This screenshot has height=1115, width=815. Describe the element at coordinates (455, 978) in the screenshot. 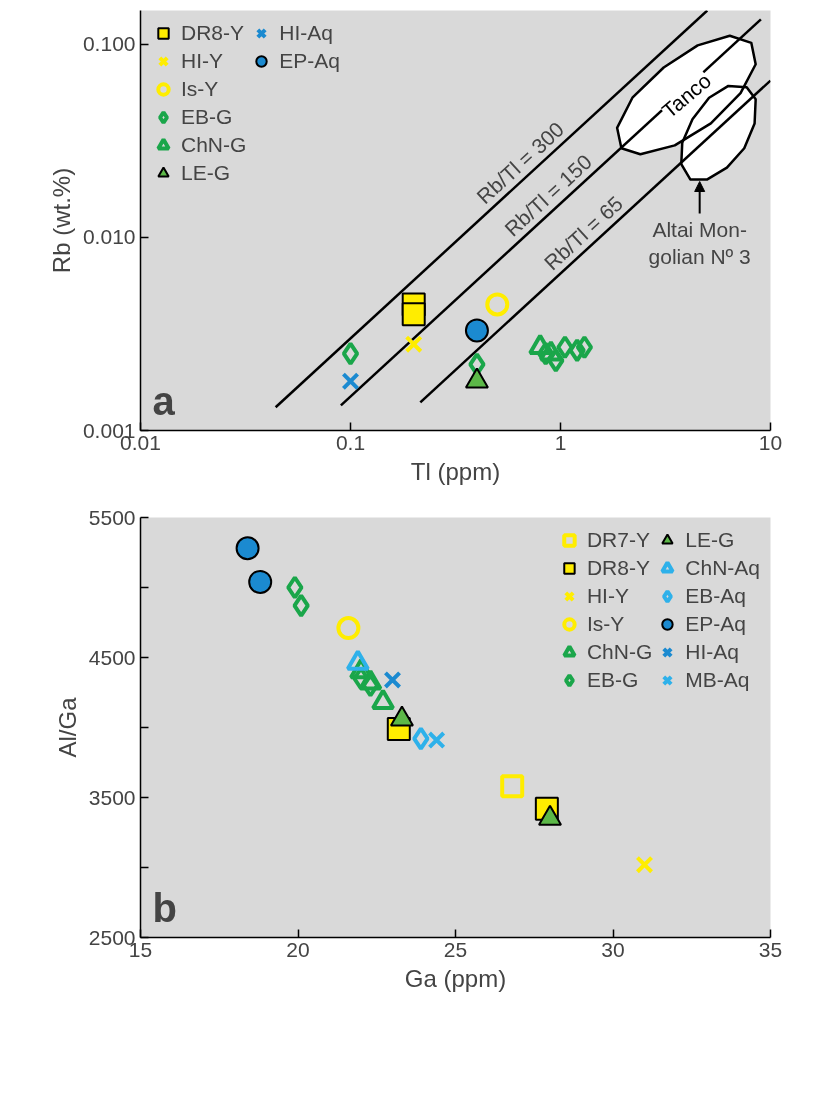

I see `x-axis-title: Ga (ppm)` at that location.